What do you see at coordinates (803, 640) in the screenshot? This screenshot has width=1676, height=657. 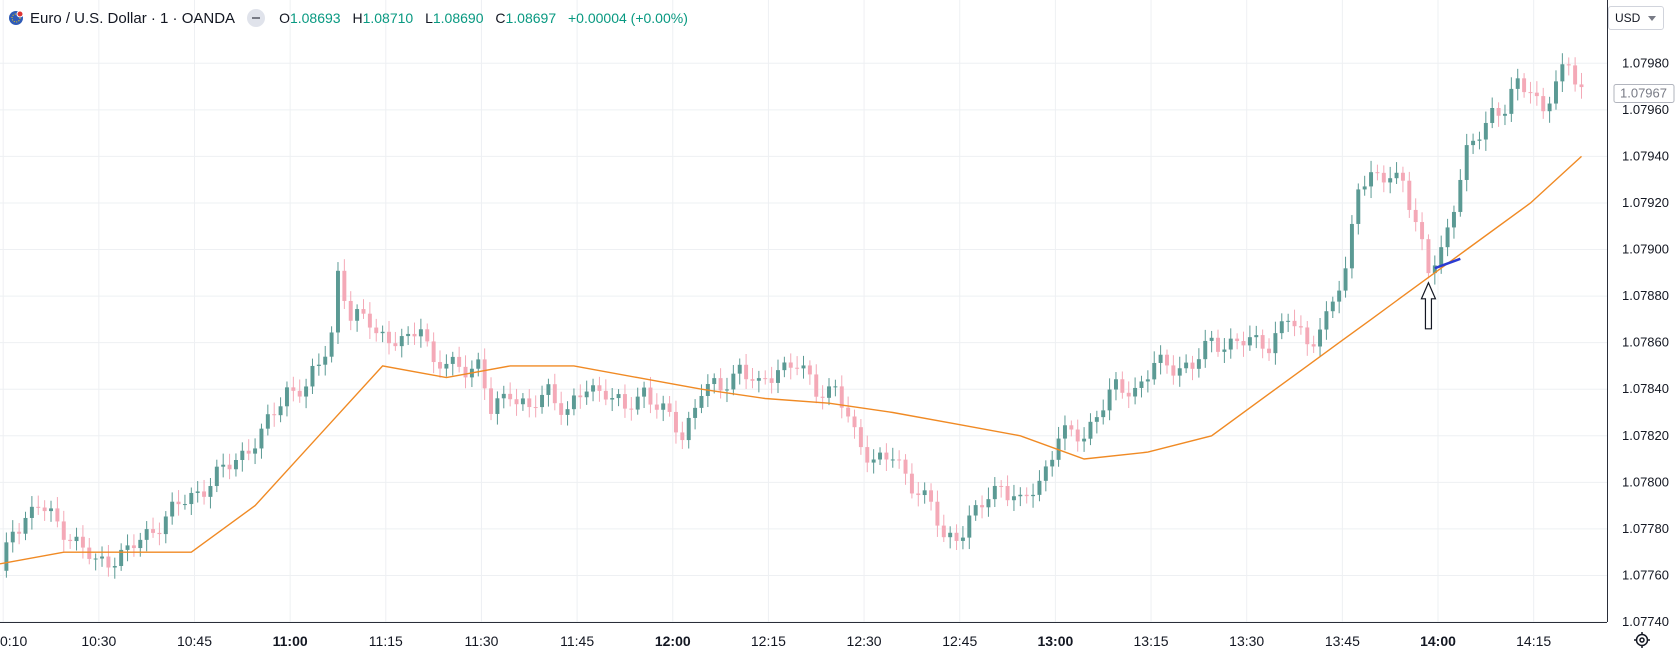 I see `time-axis-bg` at bounding box center [803, 640].